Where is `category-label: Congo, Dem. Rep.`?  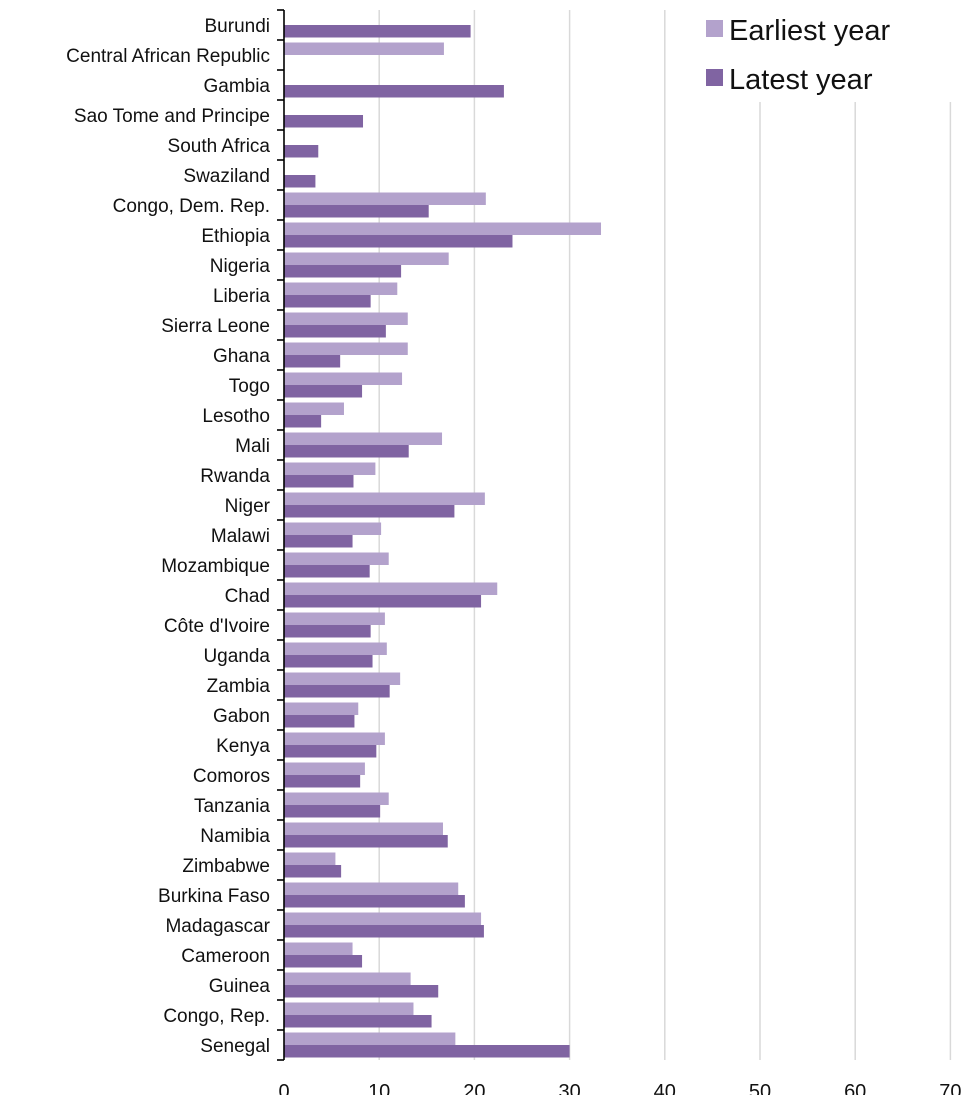 category-label: Congo, Dem. Rep. is located at coordinates (191, 206).